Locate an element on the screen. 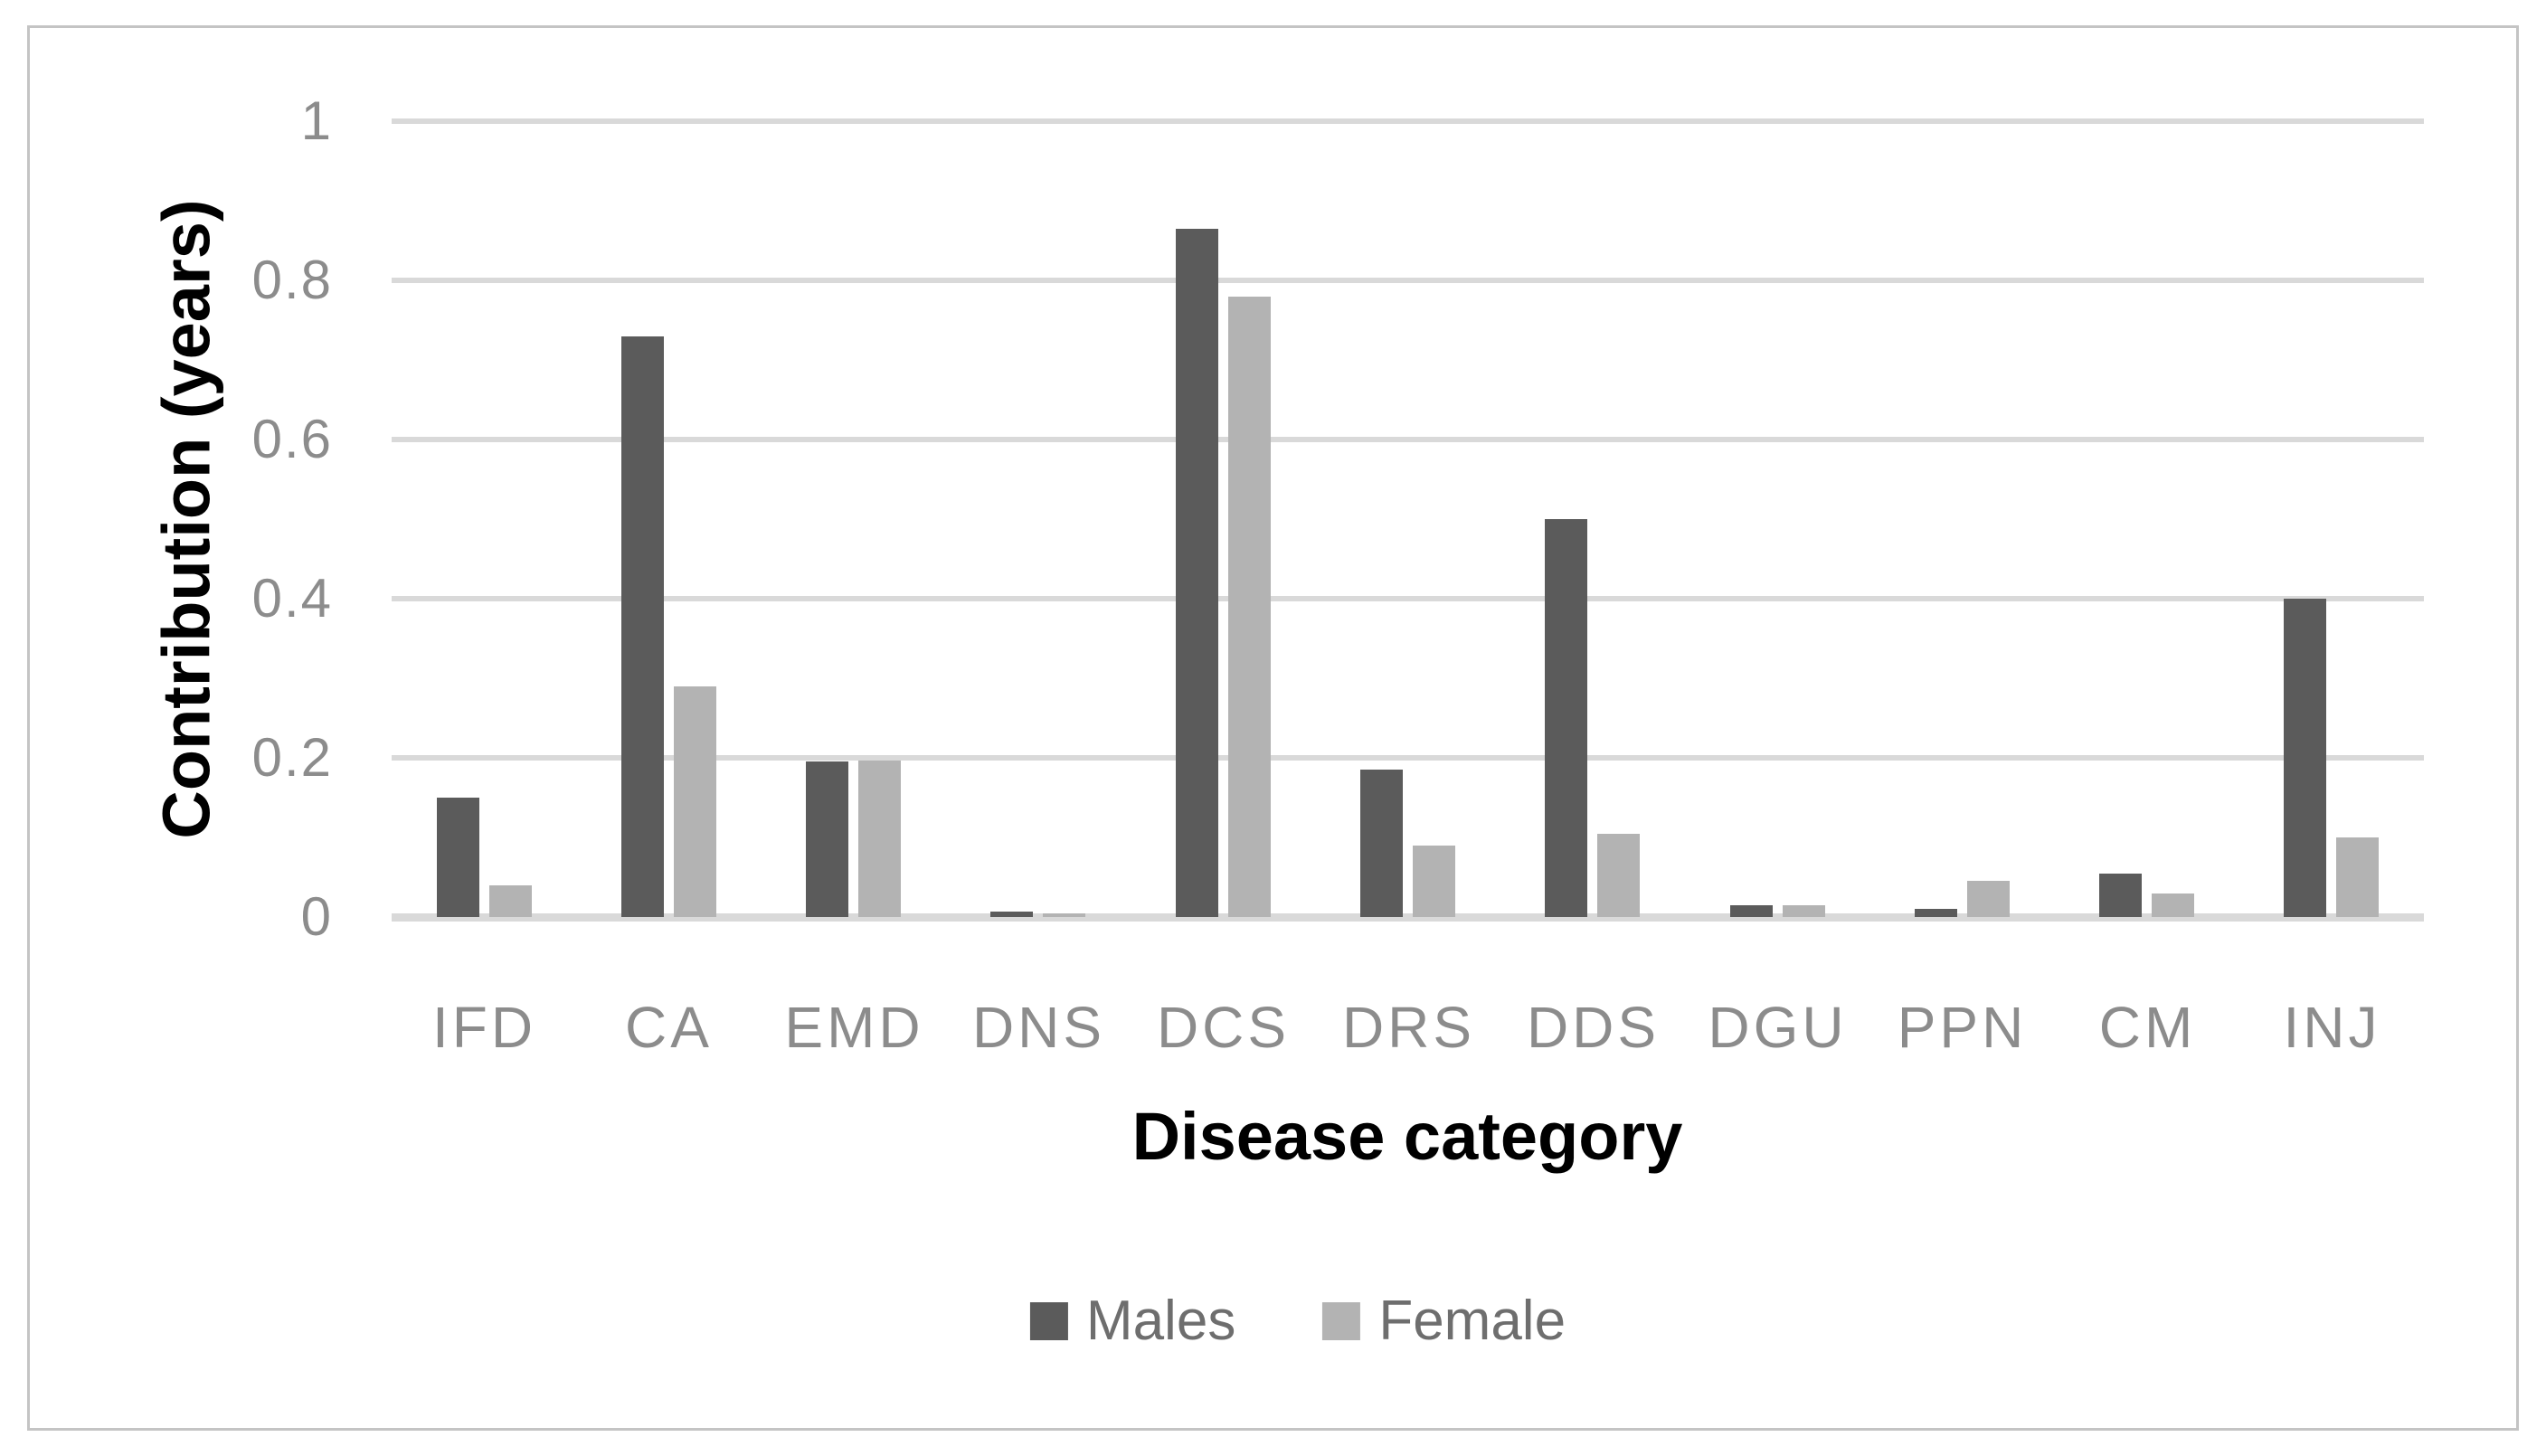  bar-males-IFD is located at coordinates (458, 858).